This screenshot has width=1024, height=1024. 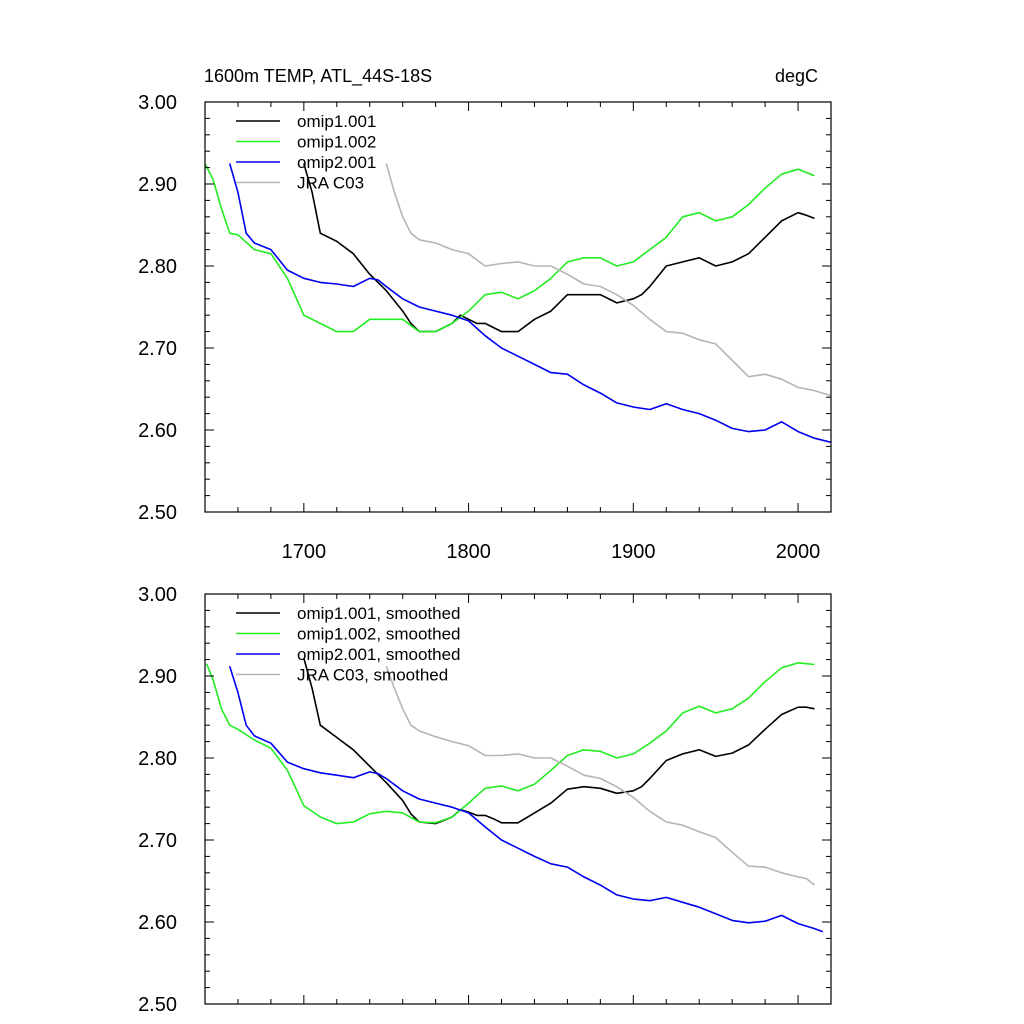 What do you see at coordinates (379, 613) in the screenshot?
I see `legend-label: omip1.001, smoothed` at bounding box center [379, 613].